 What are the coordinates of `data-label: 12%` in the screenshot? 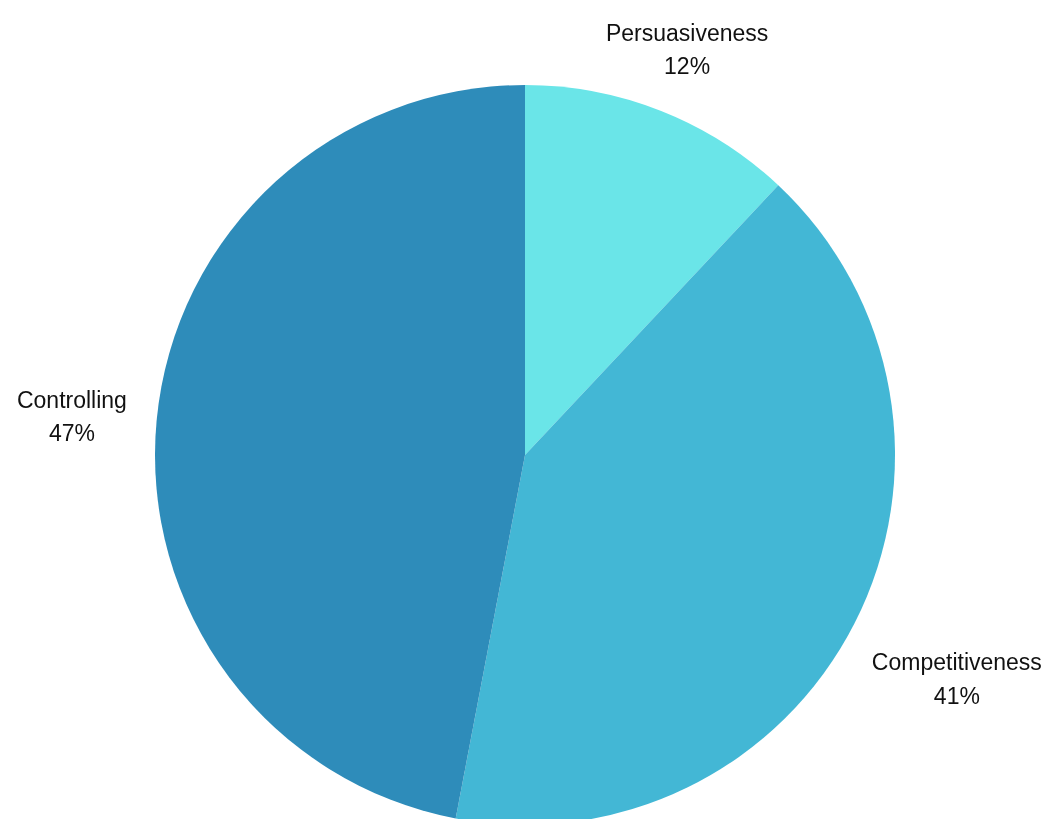 It's located at (687, 66).